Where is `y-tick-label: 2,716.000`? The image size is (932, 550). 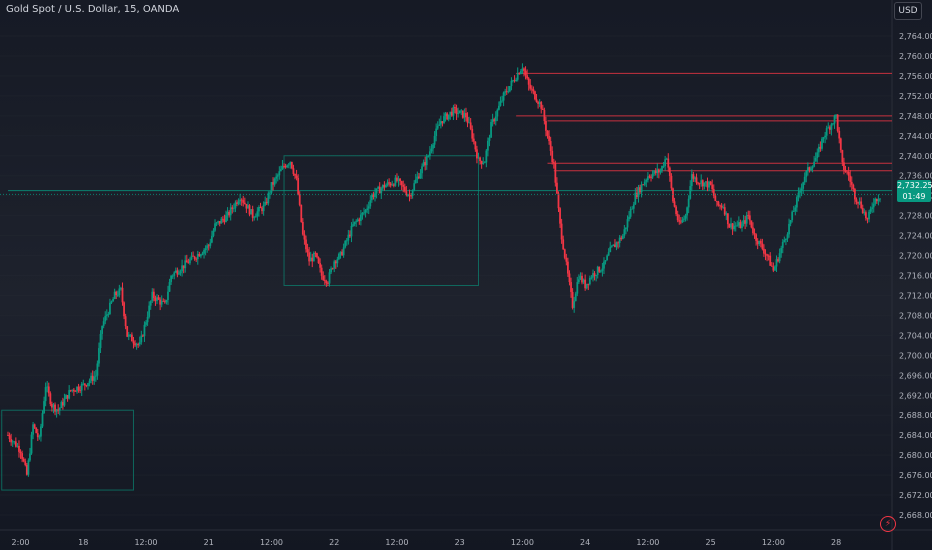
y-tick-label: 2,716.000 is located at coordinates (915, 276).